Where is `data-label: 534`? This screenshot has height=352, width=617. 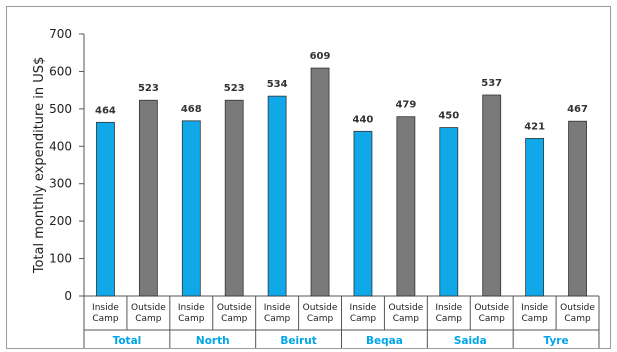 data-label: 534 is located at coordinates (277, 84).